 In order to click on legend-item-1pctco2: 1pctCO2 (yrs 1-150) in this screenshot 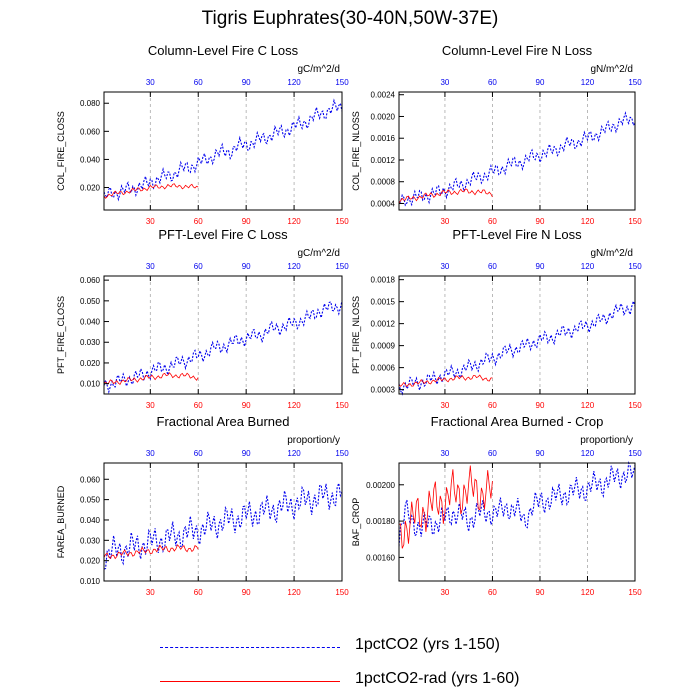, I will do `click(430, 647)`.